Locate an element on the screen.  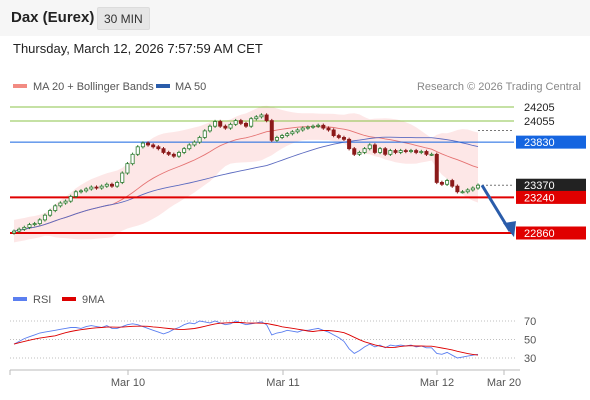
rsi-level-label-70: 70 is located at coordinates (530, 322).